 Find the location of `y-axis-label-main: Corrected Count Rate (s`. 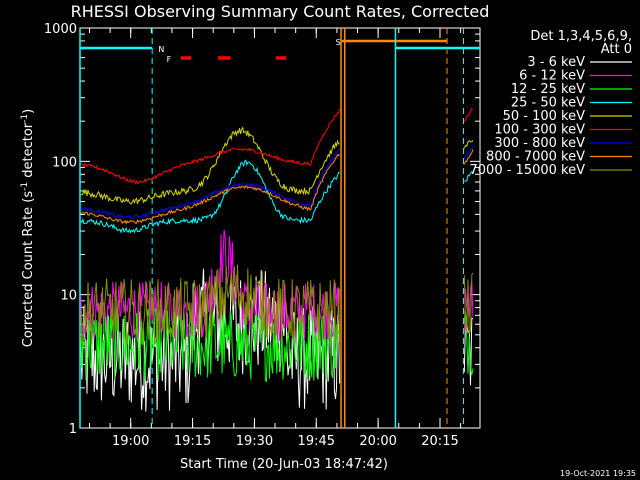

y-axis-label-main: Corrected Count Rate (s is located at coordinates (28, 269).